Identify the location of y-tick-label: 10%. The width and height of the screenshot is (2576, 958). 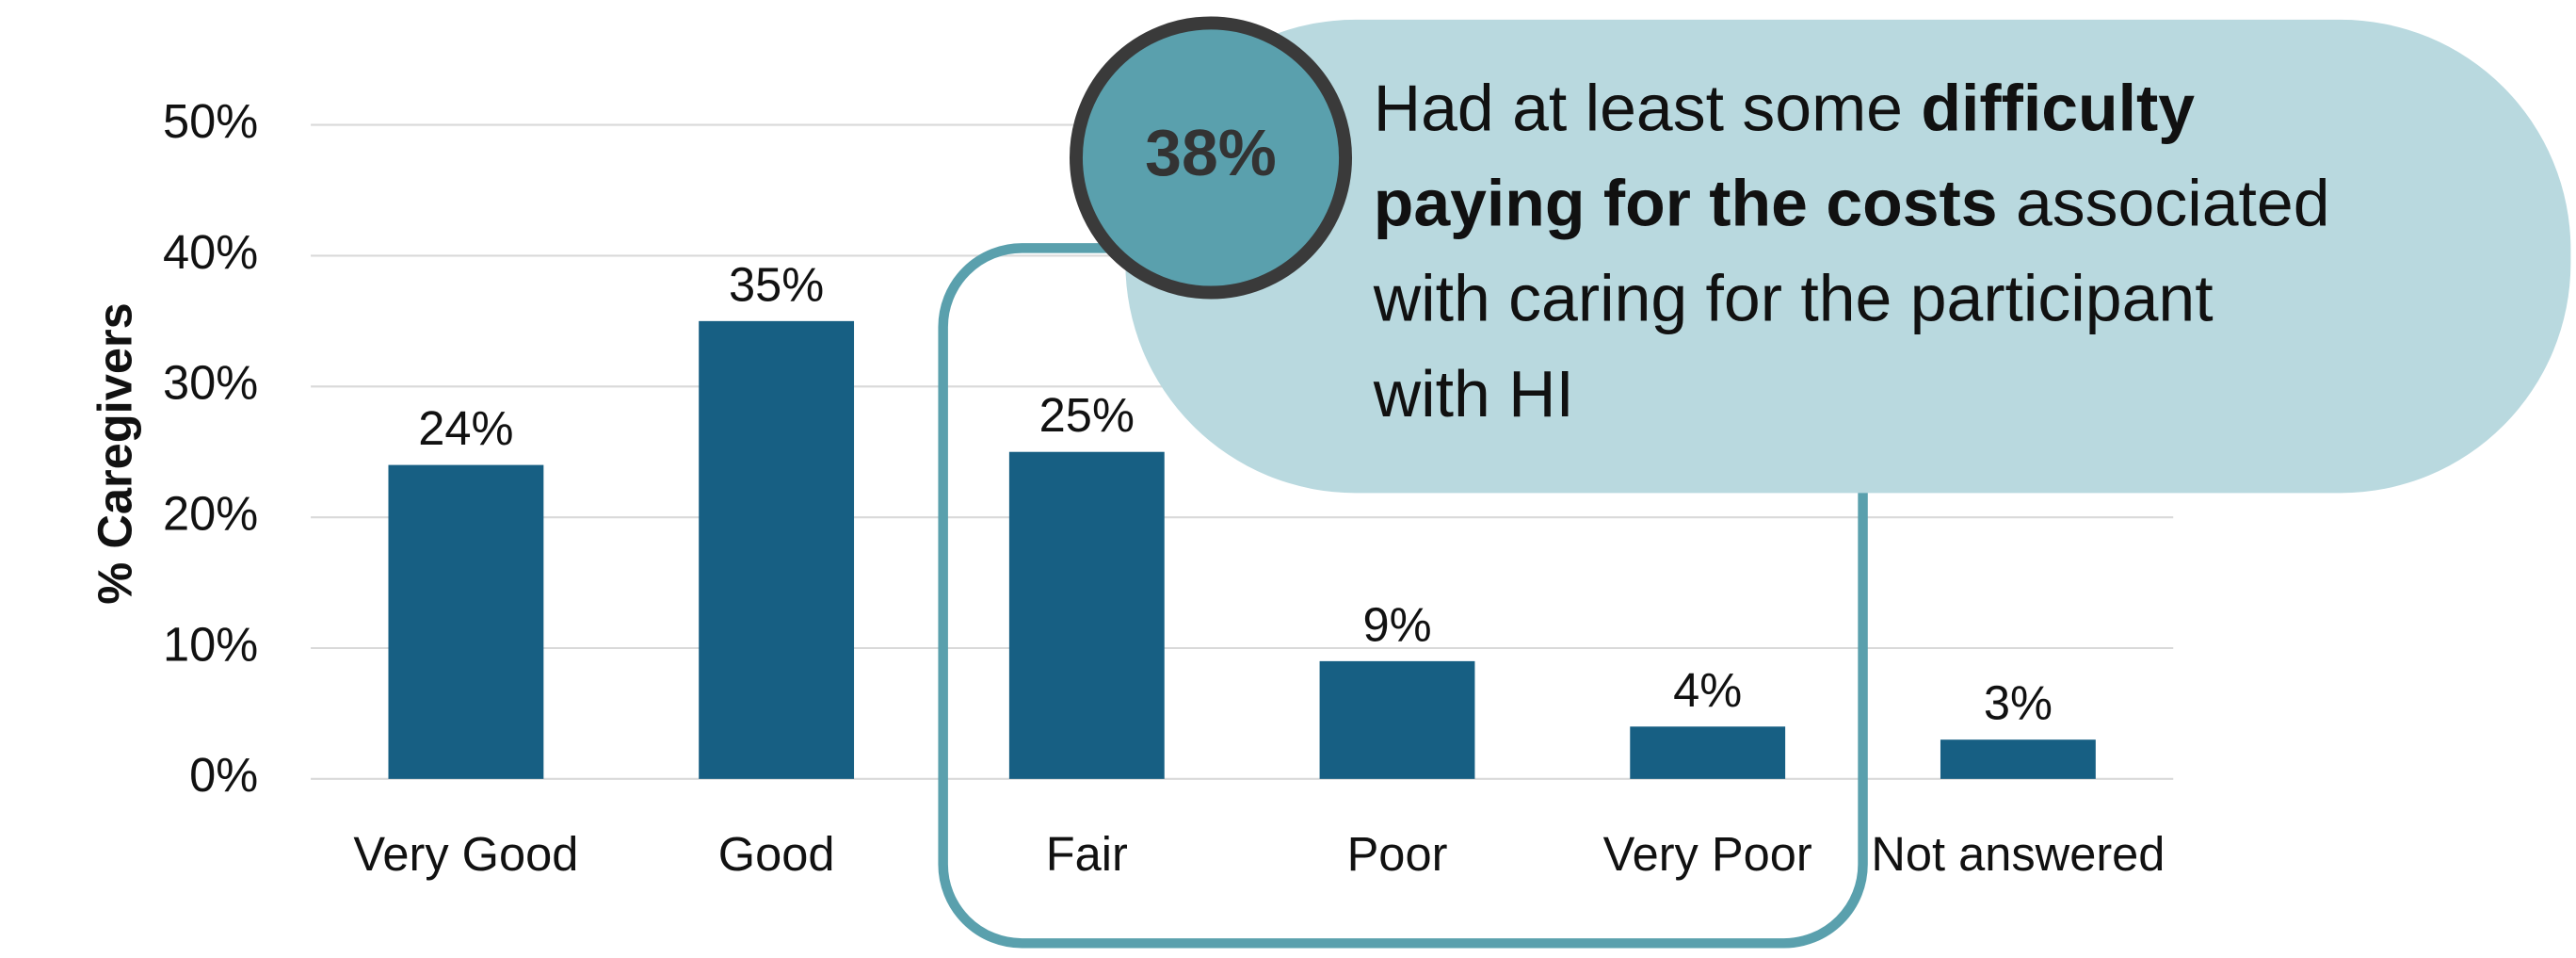
(210, 644).